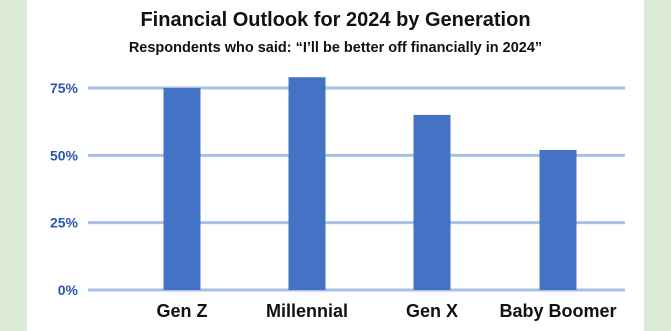 The width and height of the screenshot is (671, 331). I want to click on x-category-label: Millennial, so click(307, 311).